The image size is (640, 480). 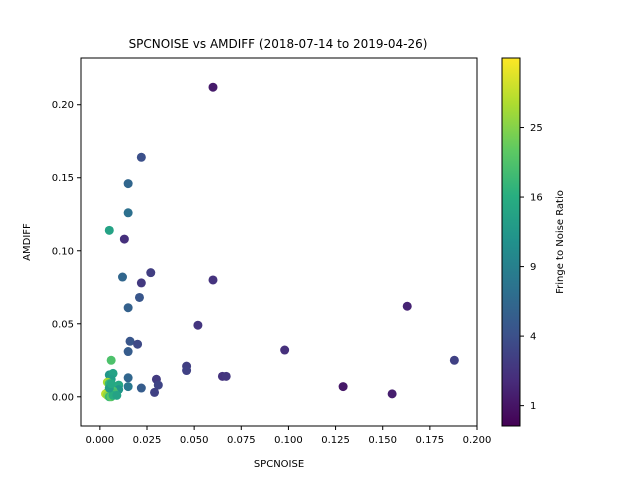 What do you see at coordinates (63, 178) in the screenshot?
I see `y-tick-label: 0.15` at bounding box center [63, 178].